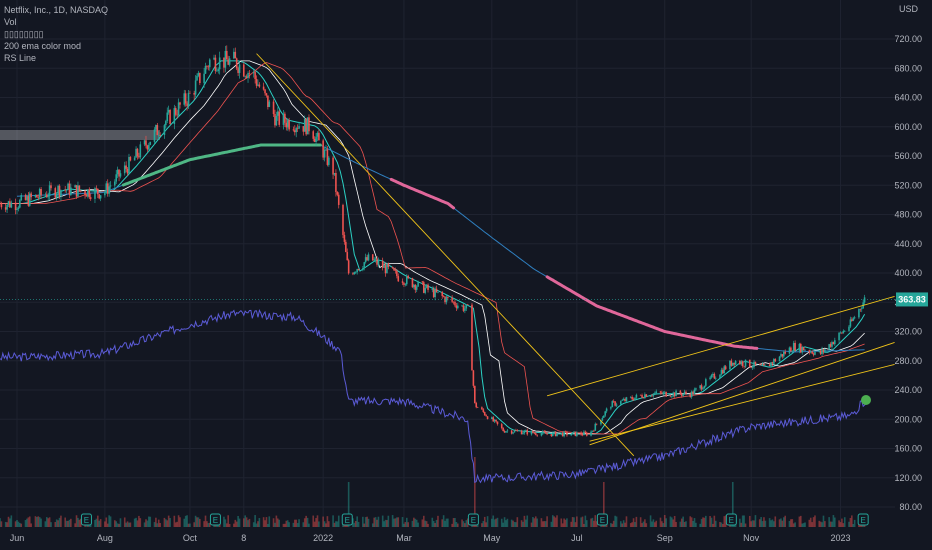  I want to click on earnings-marker, so click(473, 519).